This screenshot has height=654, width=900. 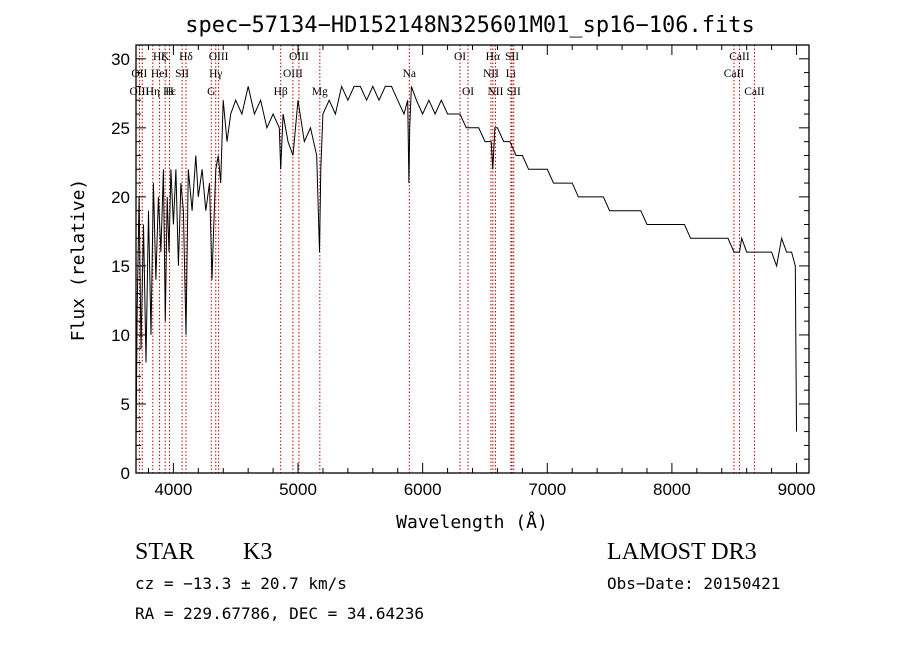 I want to click on line-label: G, so click(x=211, y=92).